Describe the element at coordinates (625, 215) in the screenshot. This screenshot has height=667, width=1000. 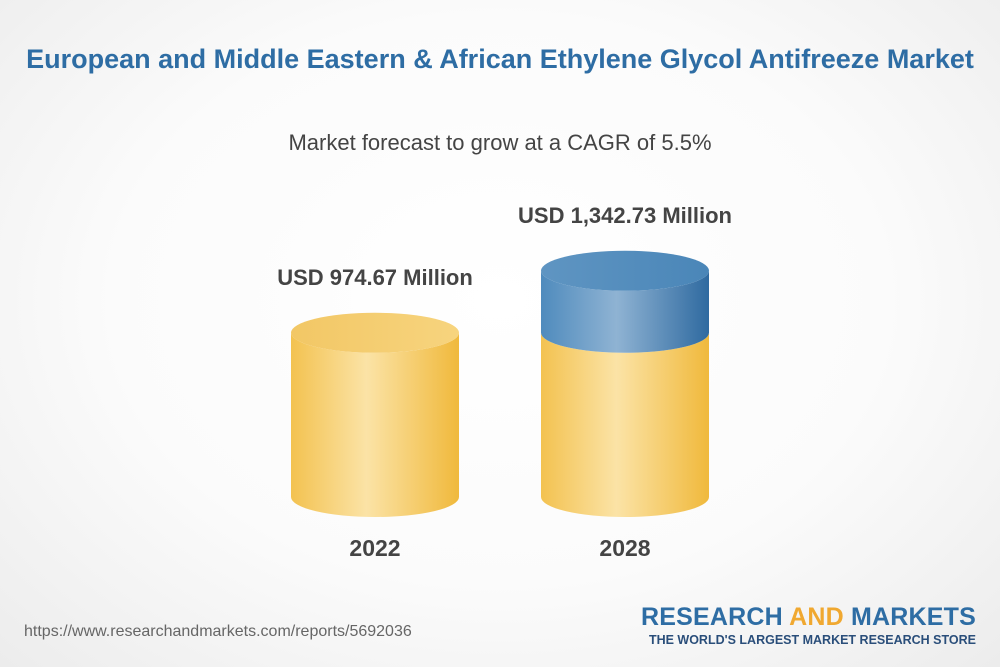
I see `value-label-2028: USD 1,342.73 Million` at that location.